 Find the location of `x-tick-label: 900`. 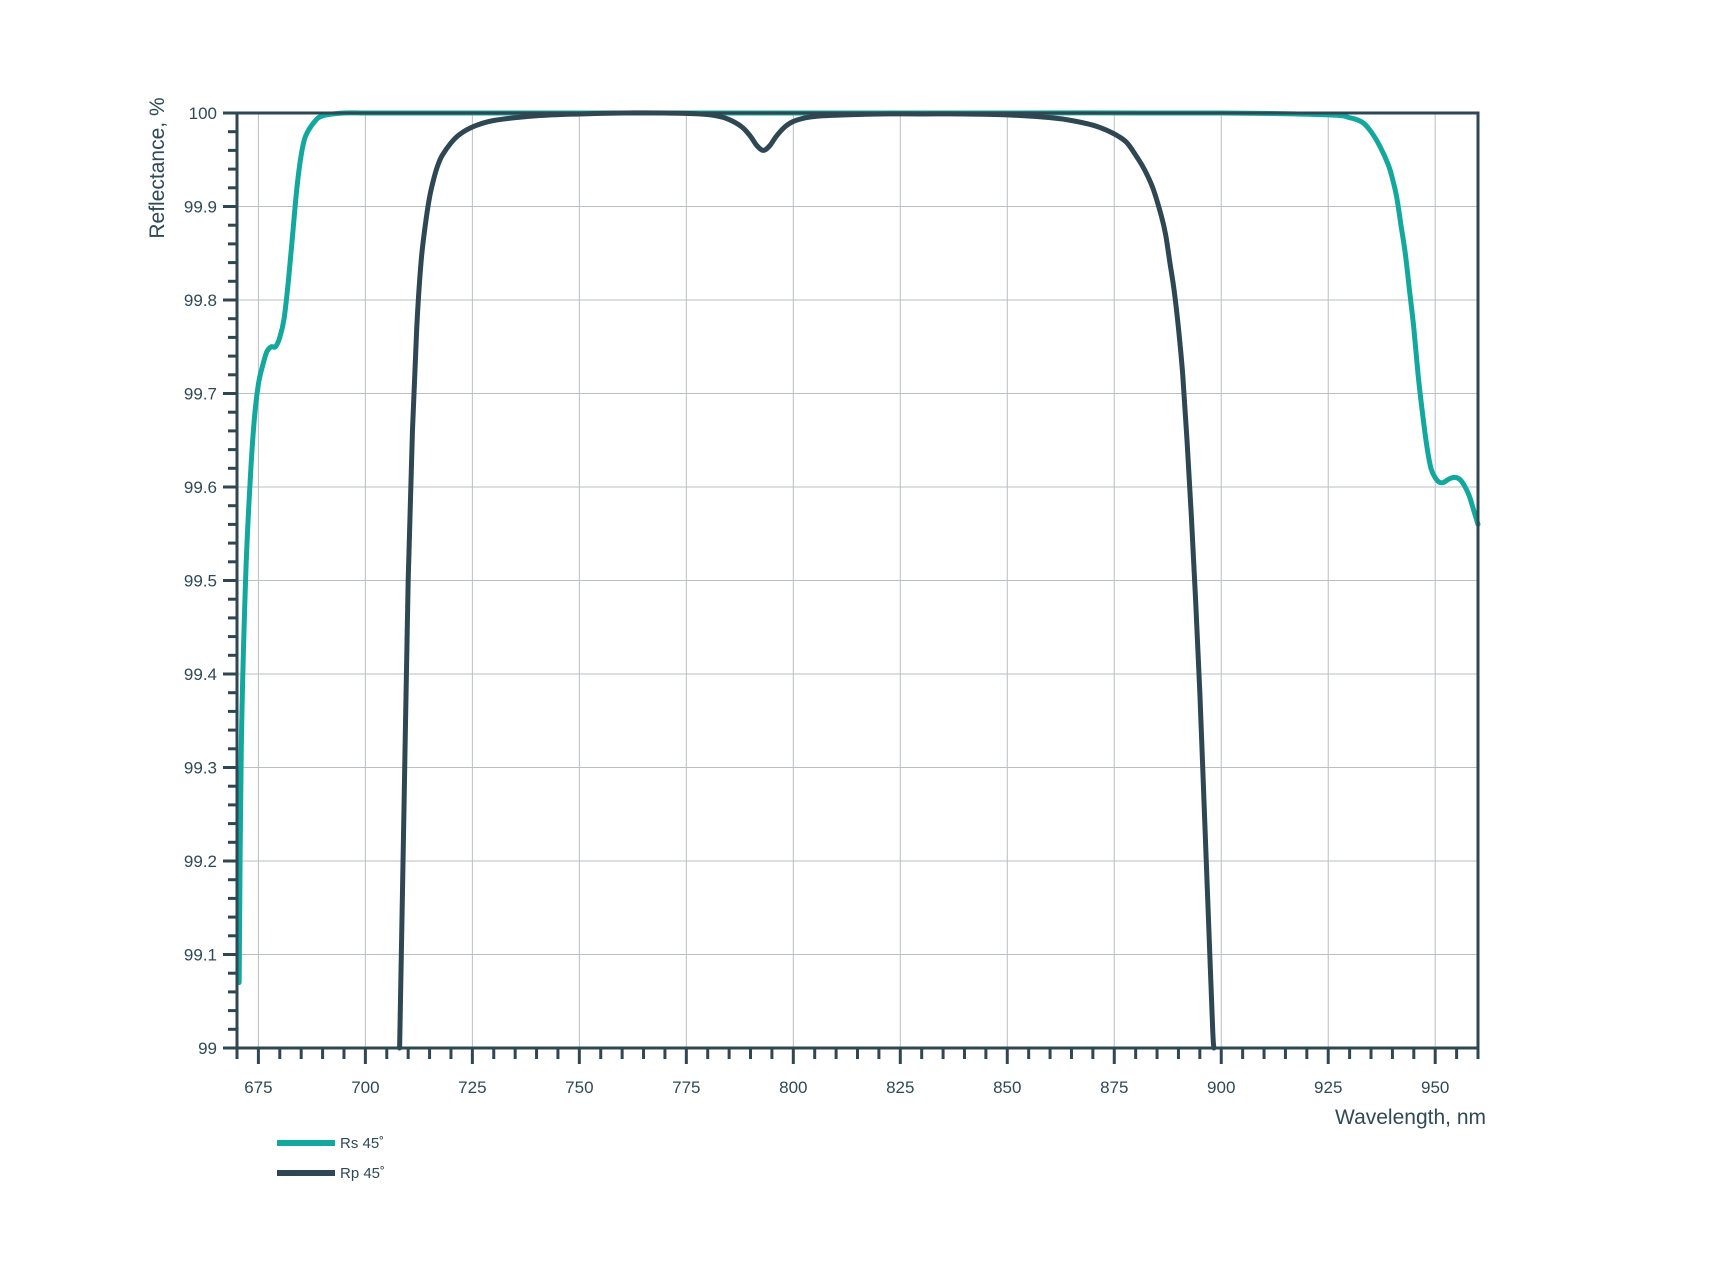

x-tick-label: 900 is located at coordinates (1221, 1087).